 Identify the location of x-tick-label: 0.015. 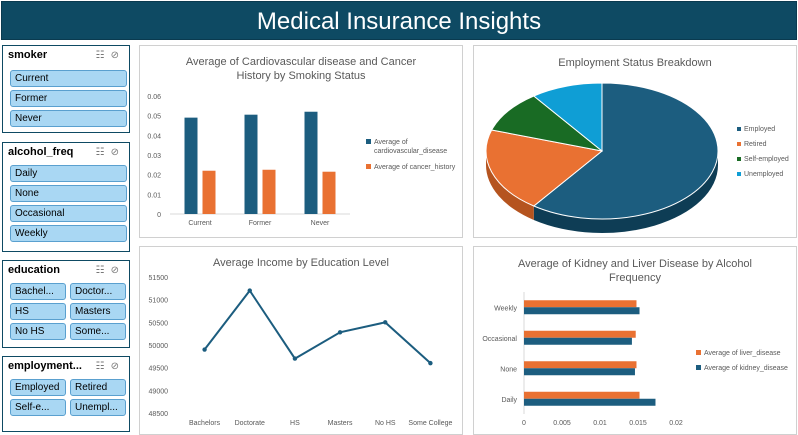
(638, 423).